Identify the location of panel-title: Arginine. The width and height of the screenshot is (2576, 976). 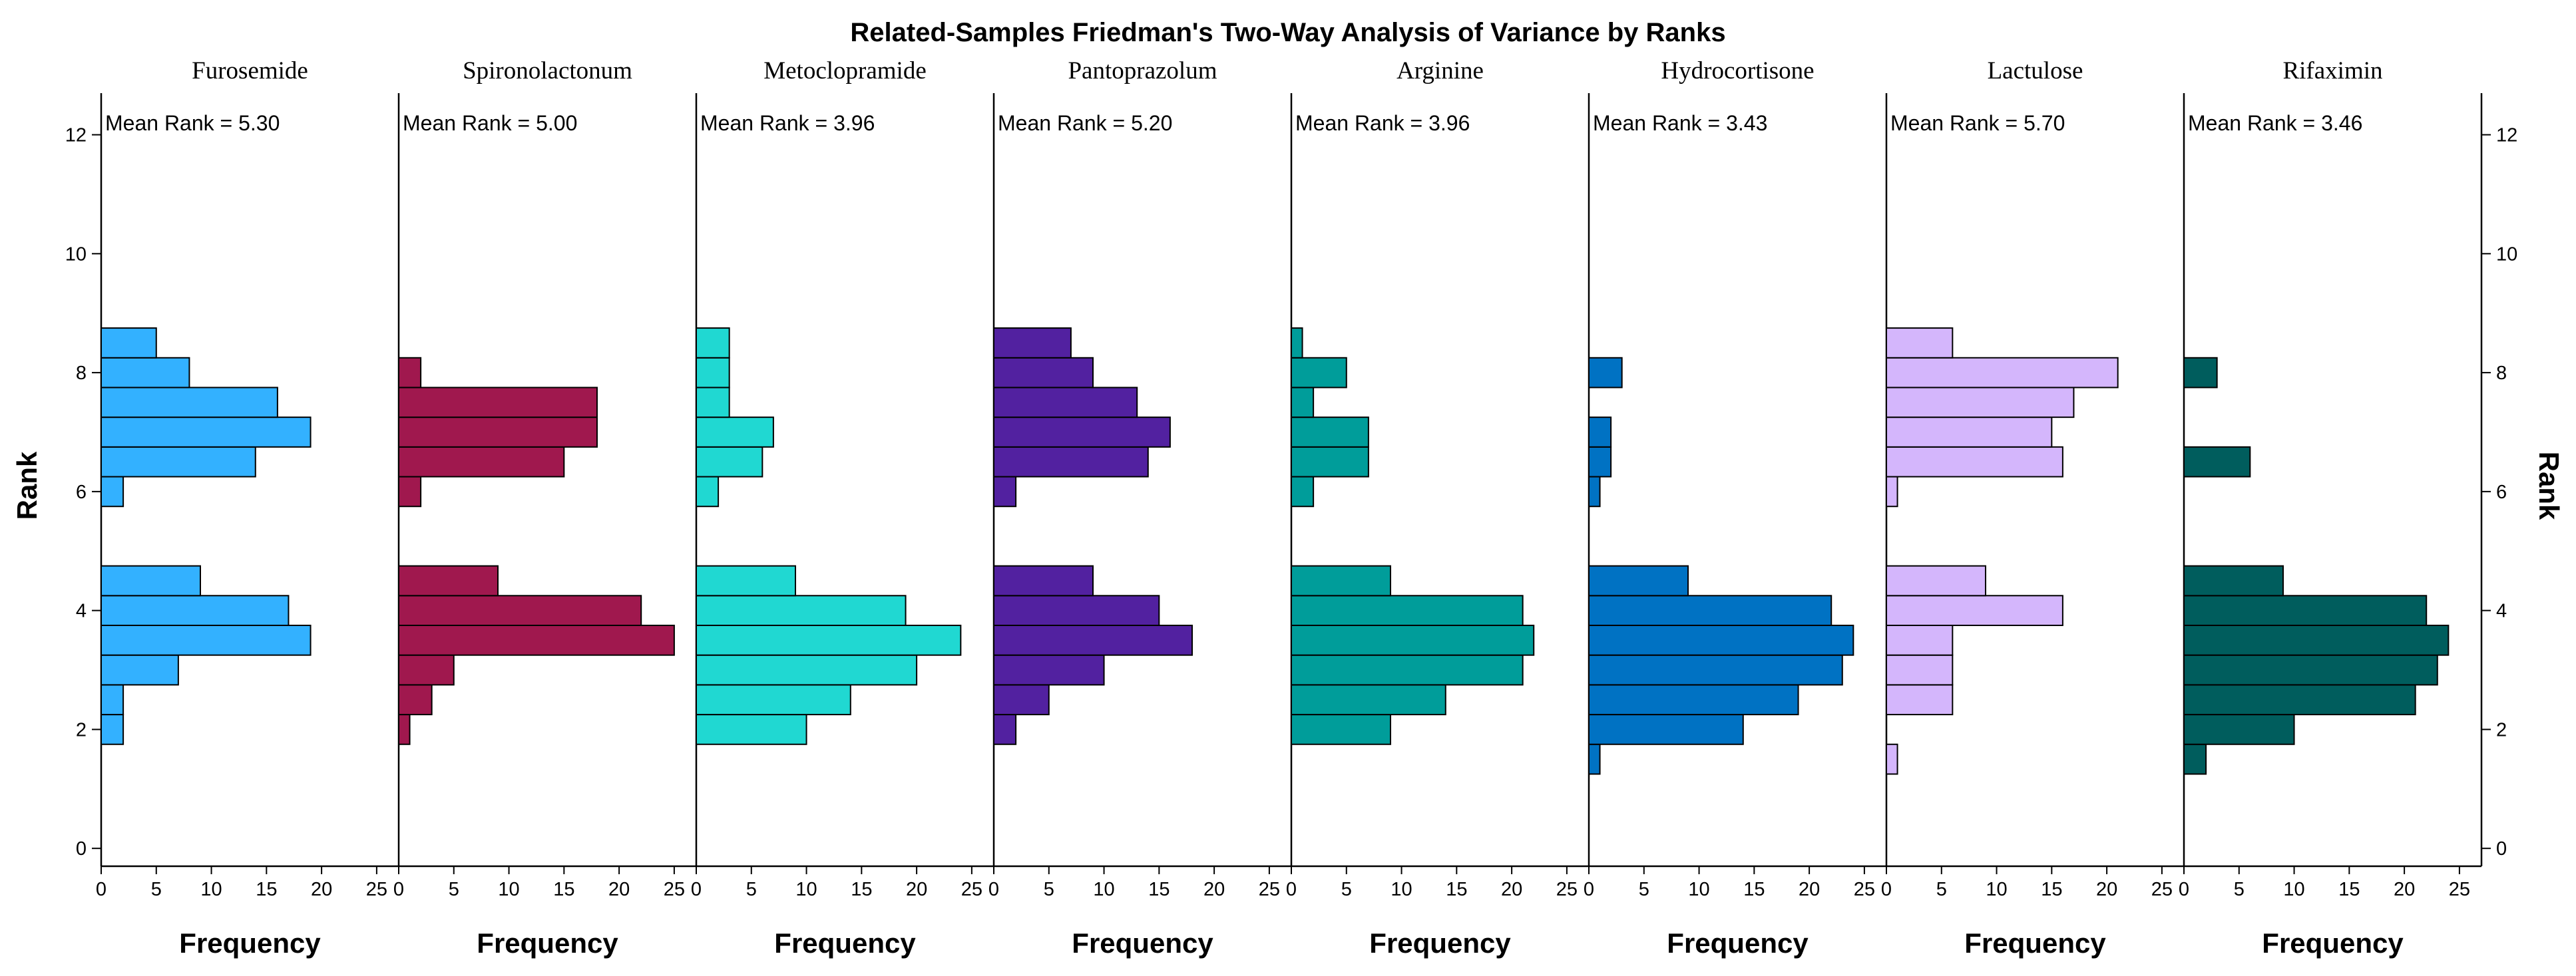
(1440, 71).